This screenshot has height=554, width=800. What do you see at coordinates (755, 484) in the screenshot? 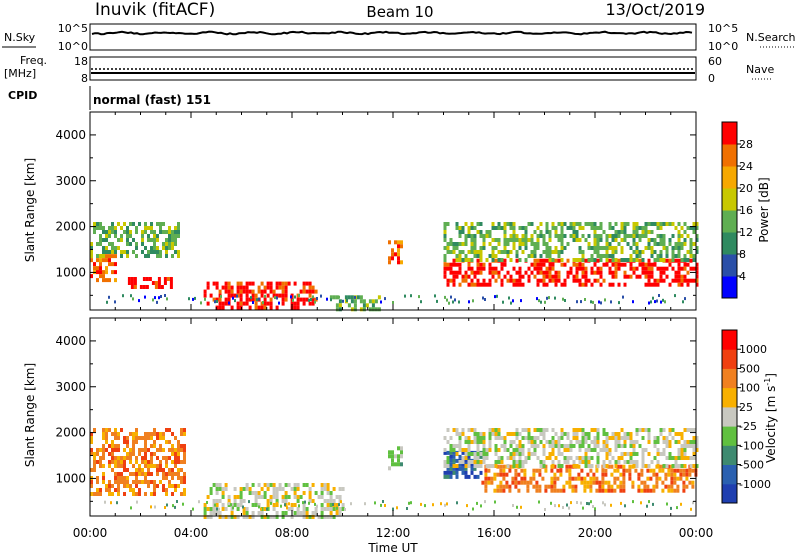
I see `velocity-colorbar-tick-label: -1000` at bounding box center [755, 484].